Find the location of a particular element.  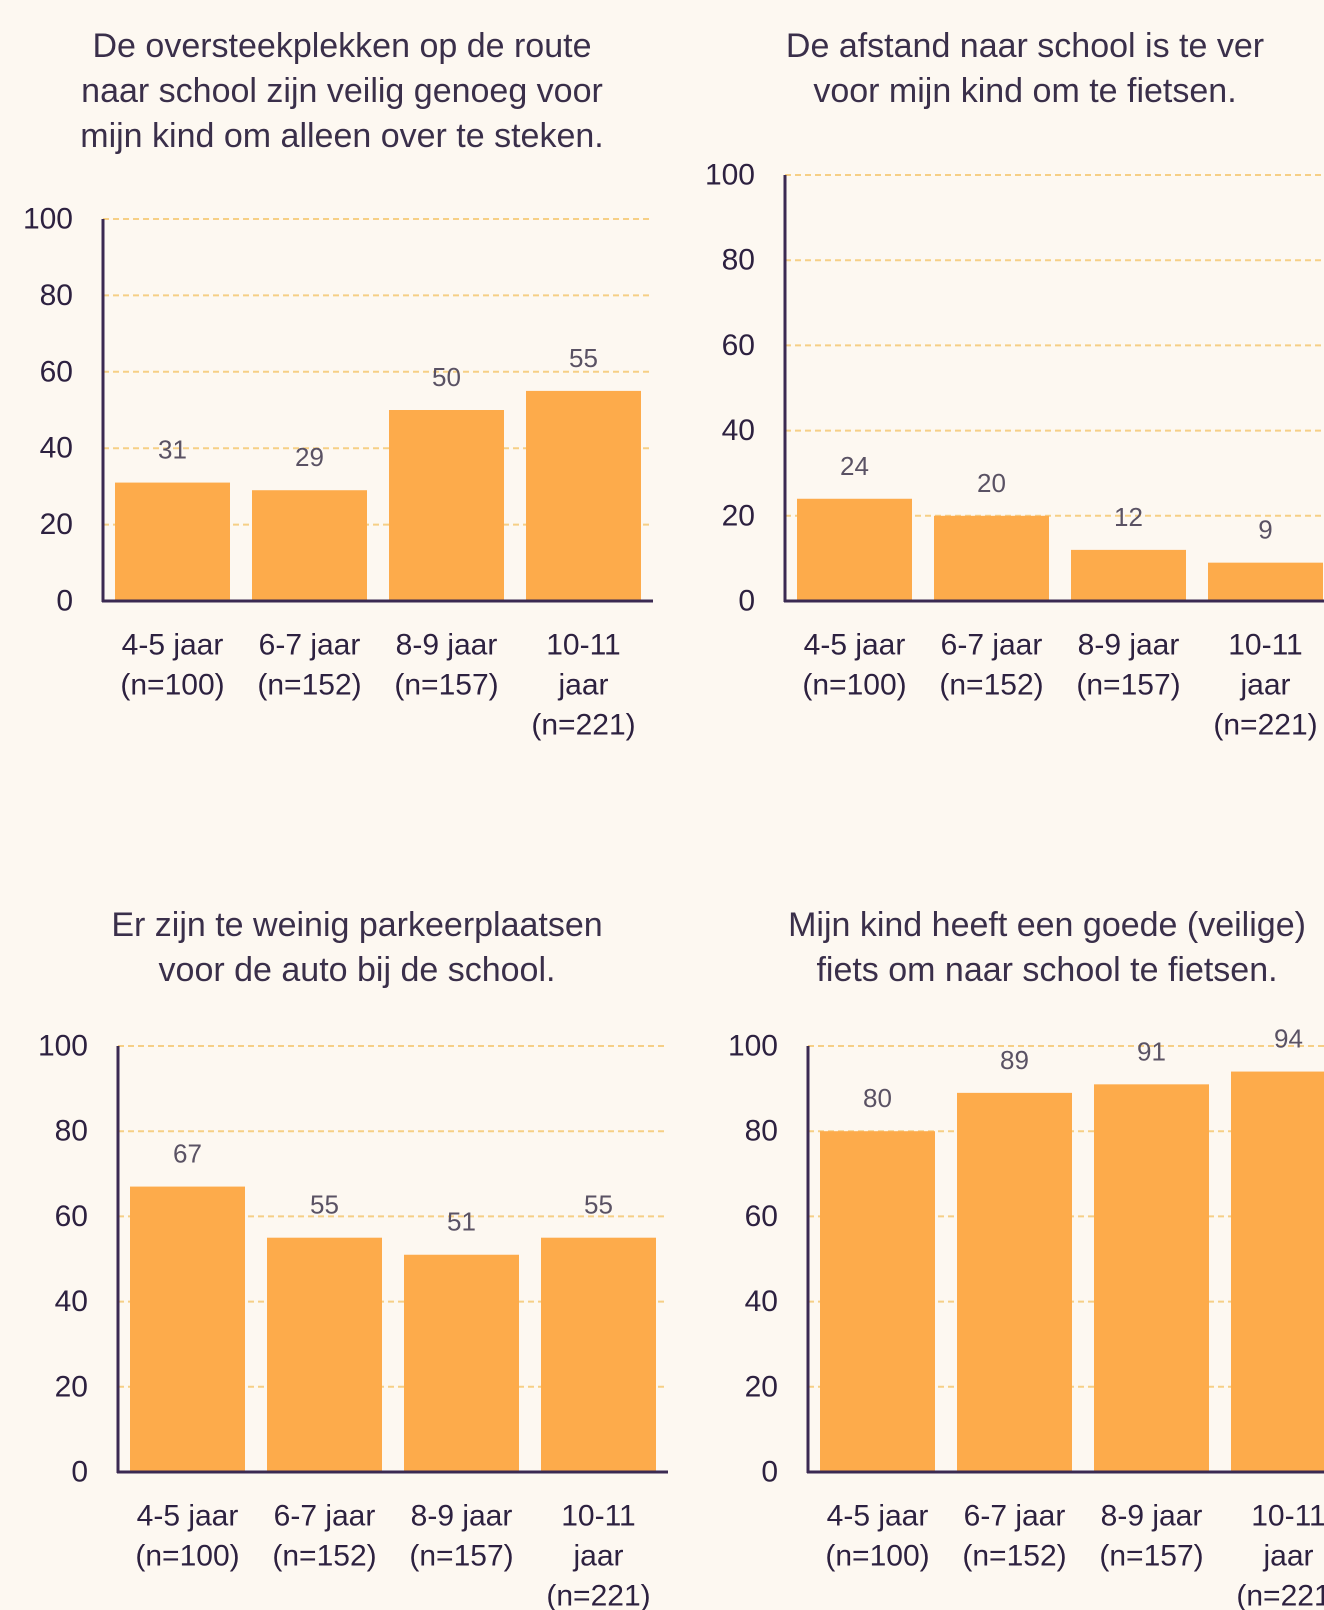

chart-2-category-label: (n=152) is located at coordinates (991, 685).